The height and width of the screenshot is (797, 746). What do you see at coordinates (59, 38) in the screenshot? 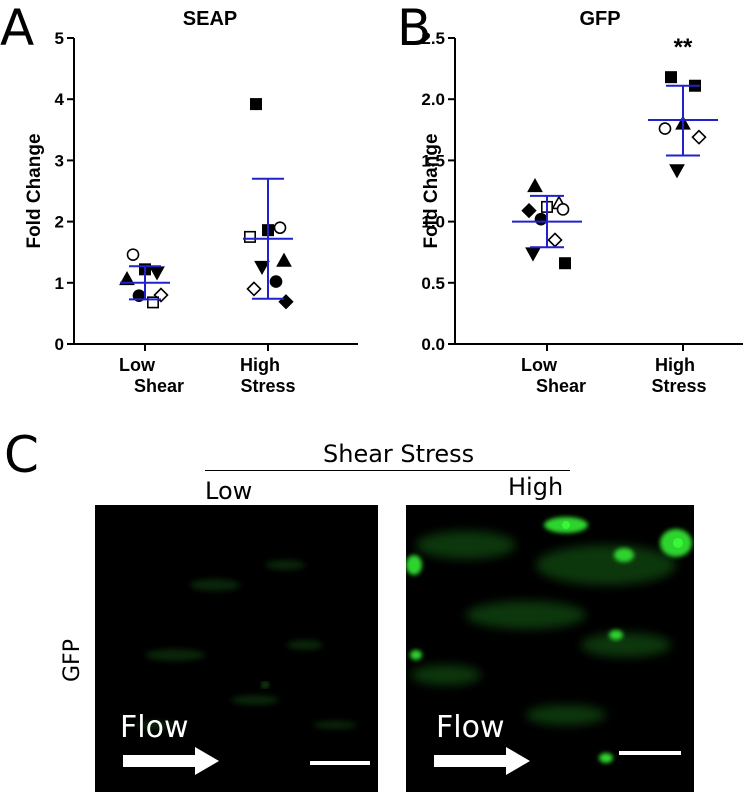
I see `y-tick-label: 5` at bounding box center [59, 38].